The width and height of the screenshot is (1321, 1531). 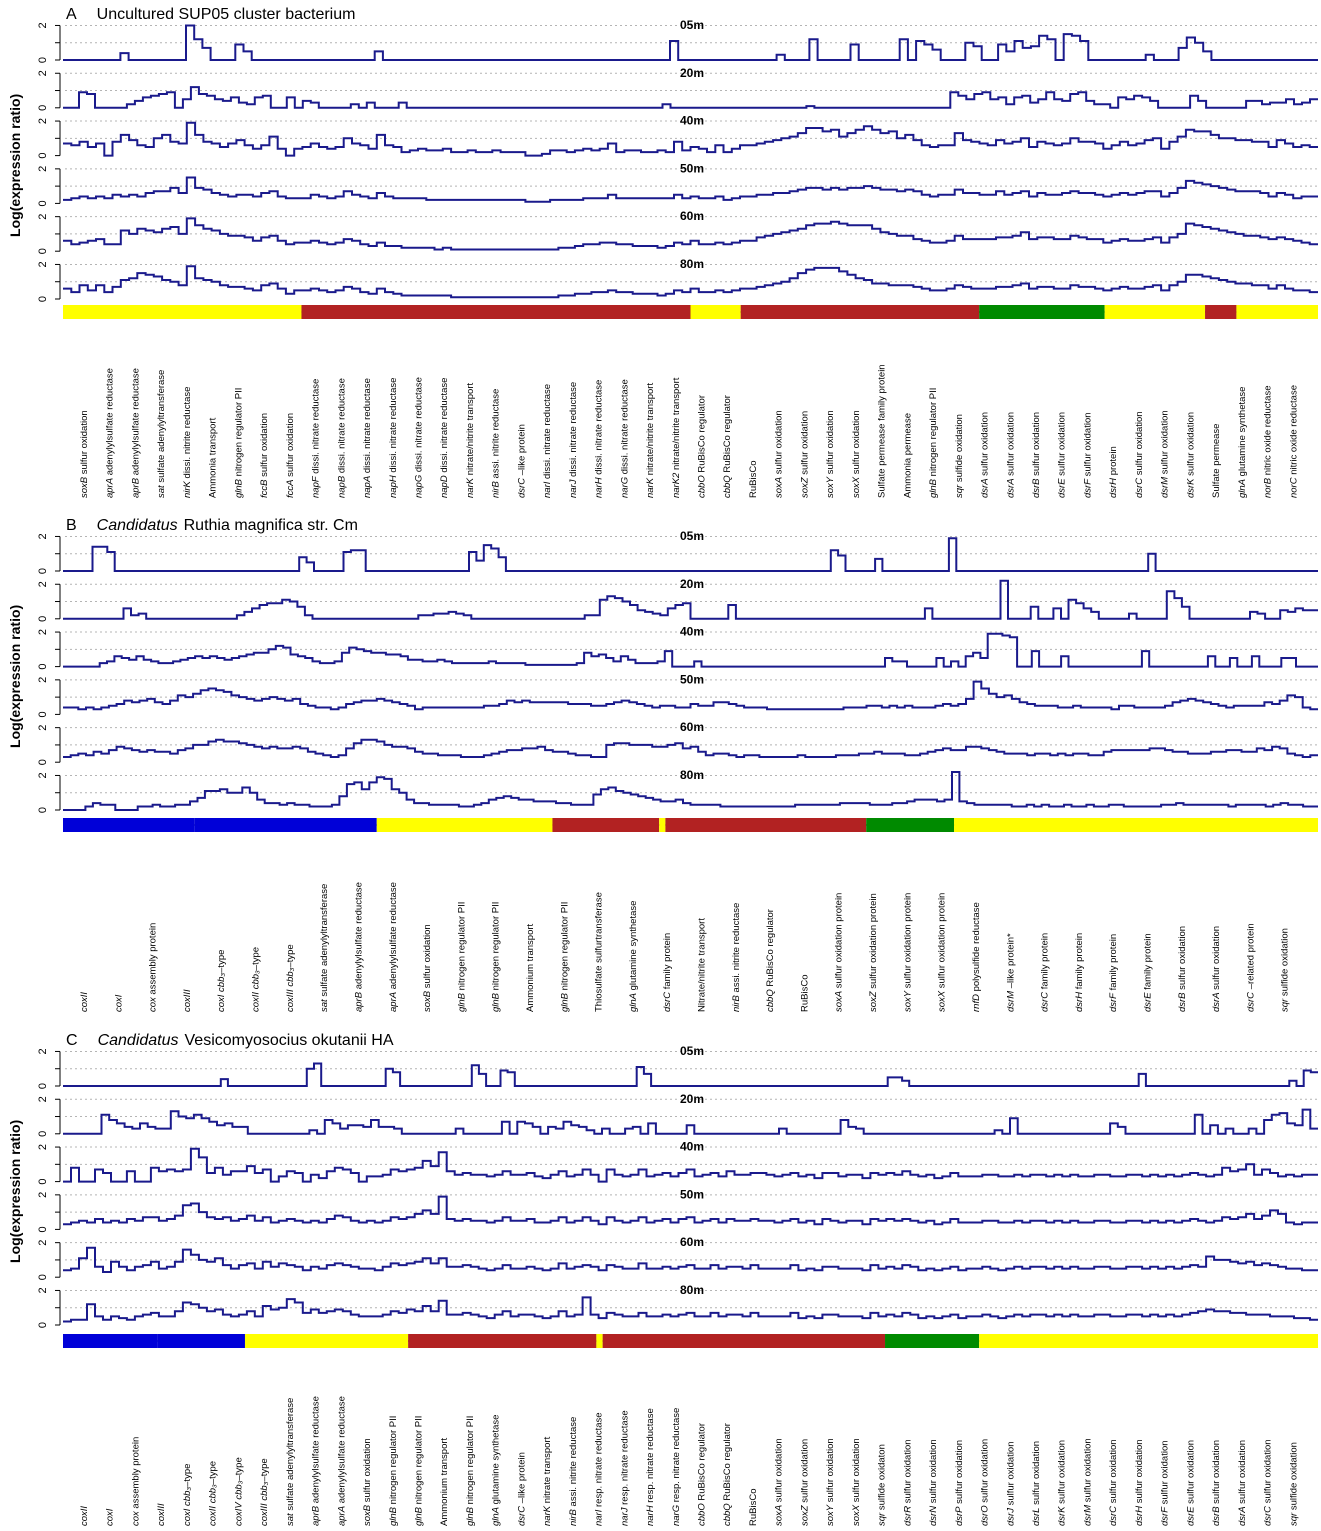 I want to click on gene-function: Thiosulfate sulfurtransferase, so click(x=599, y=952).